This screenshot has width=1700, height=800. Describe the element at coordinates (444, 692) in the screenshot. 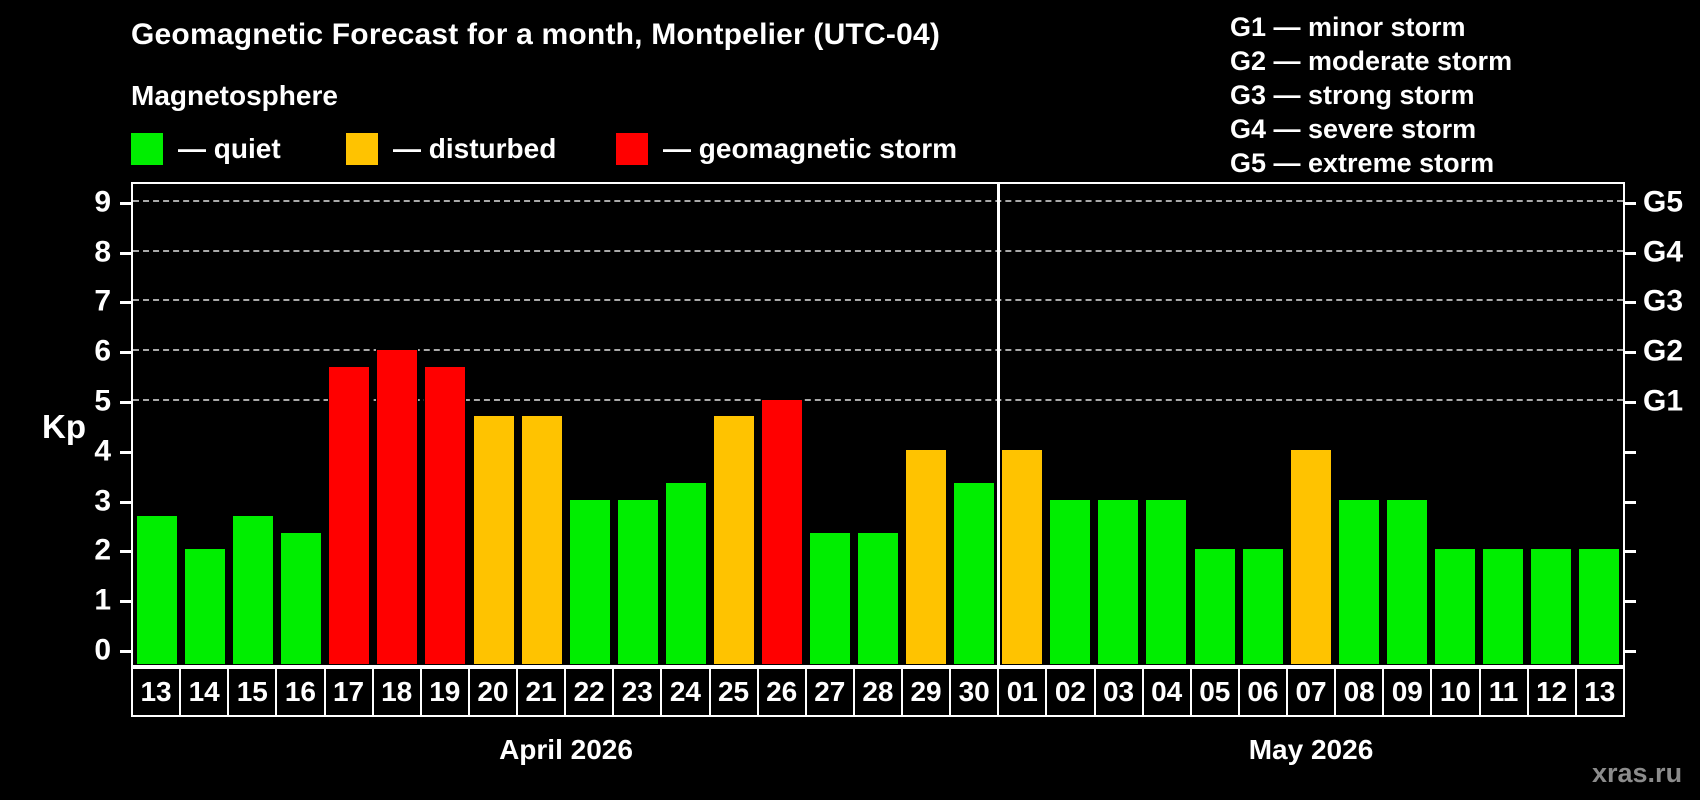

I see `day-label-cell: 19` at that location.